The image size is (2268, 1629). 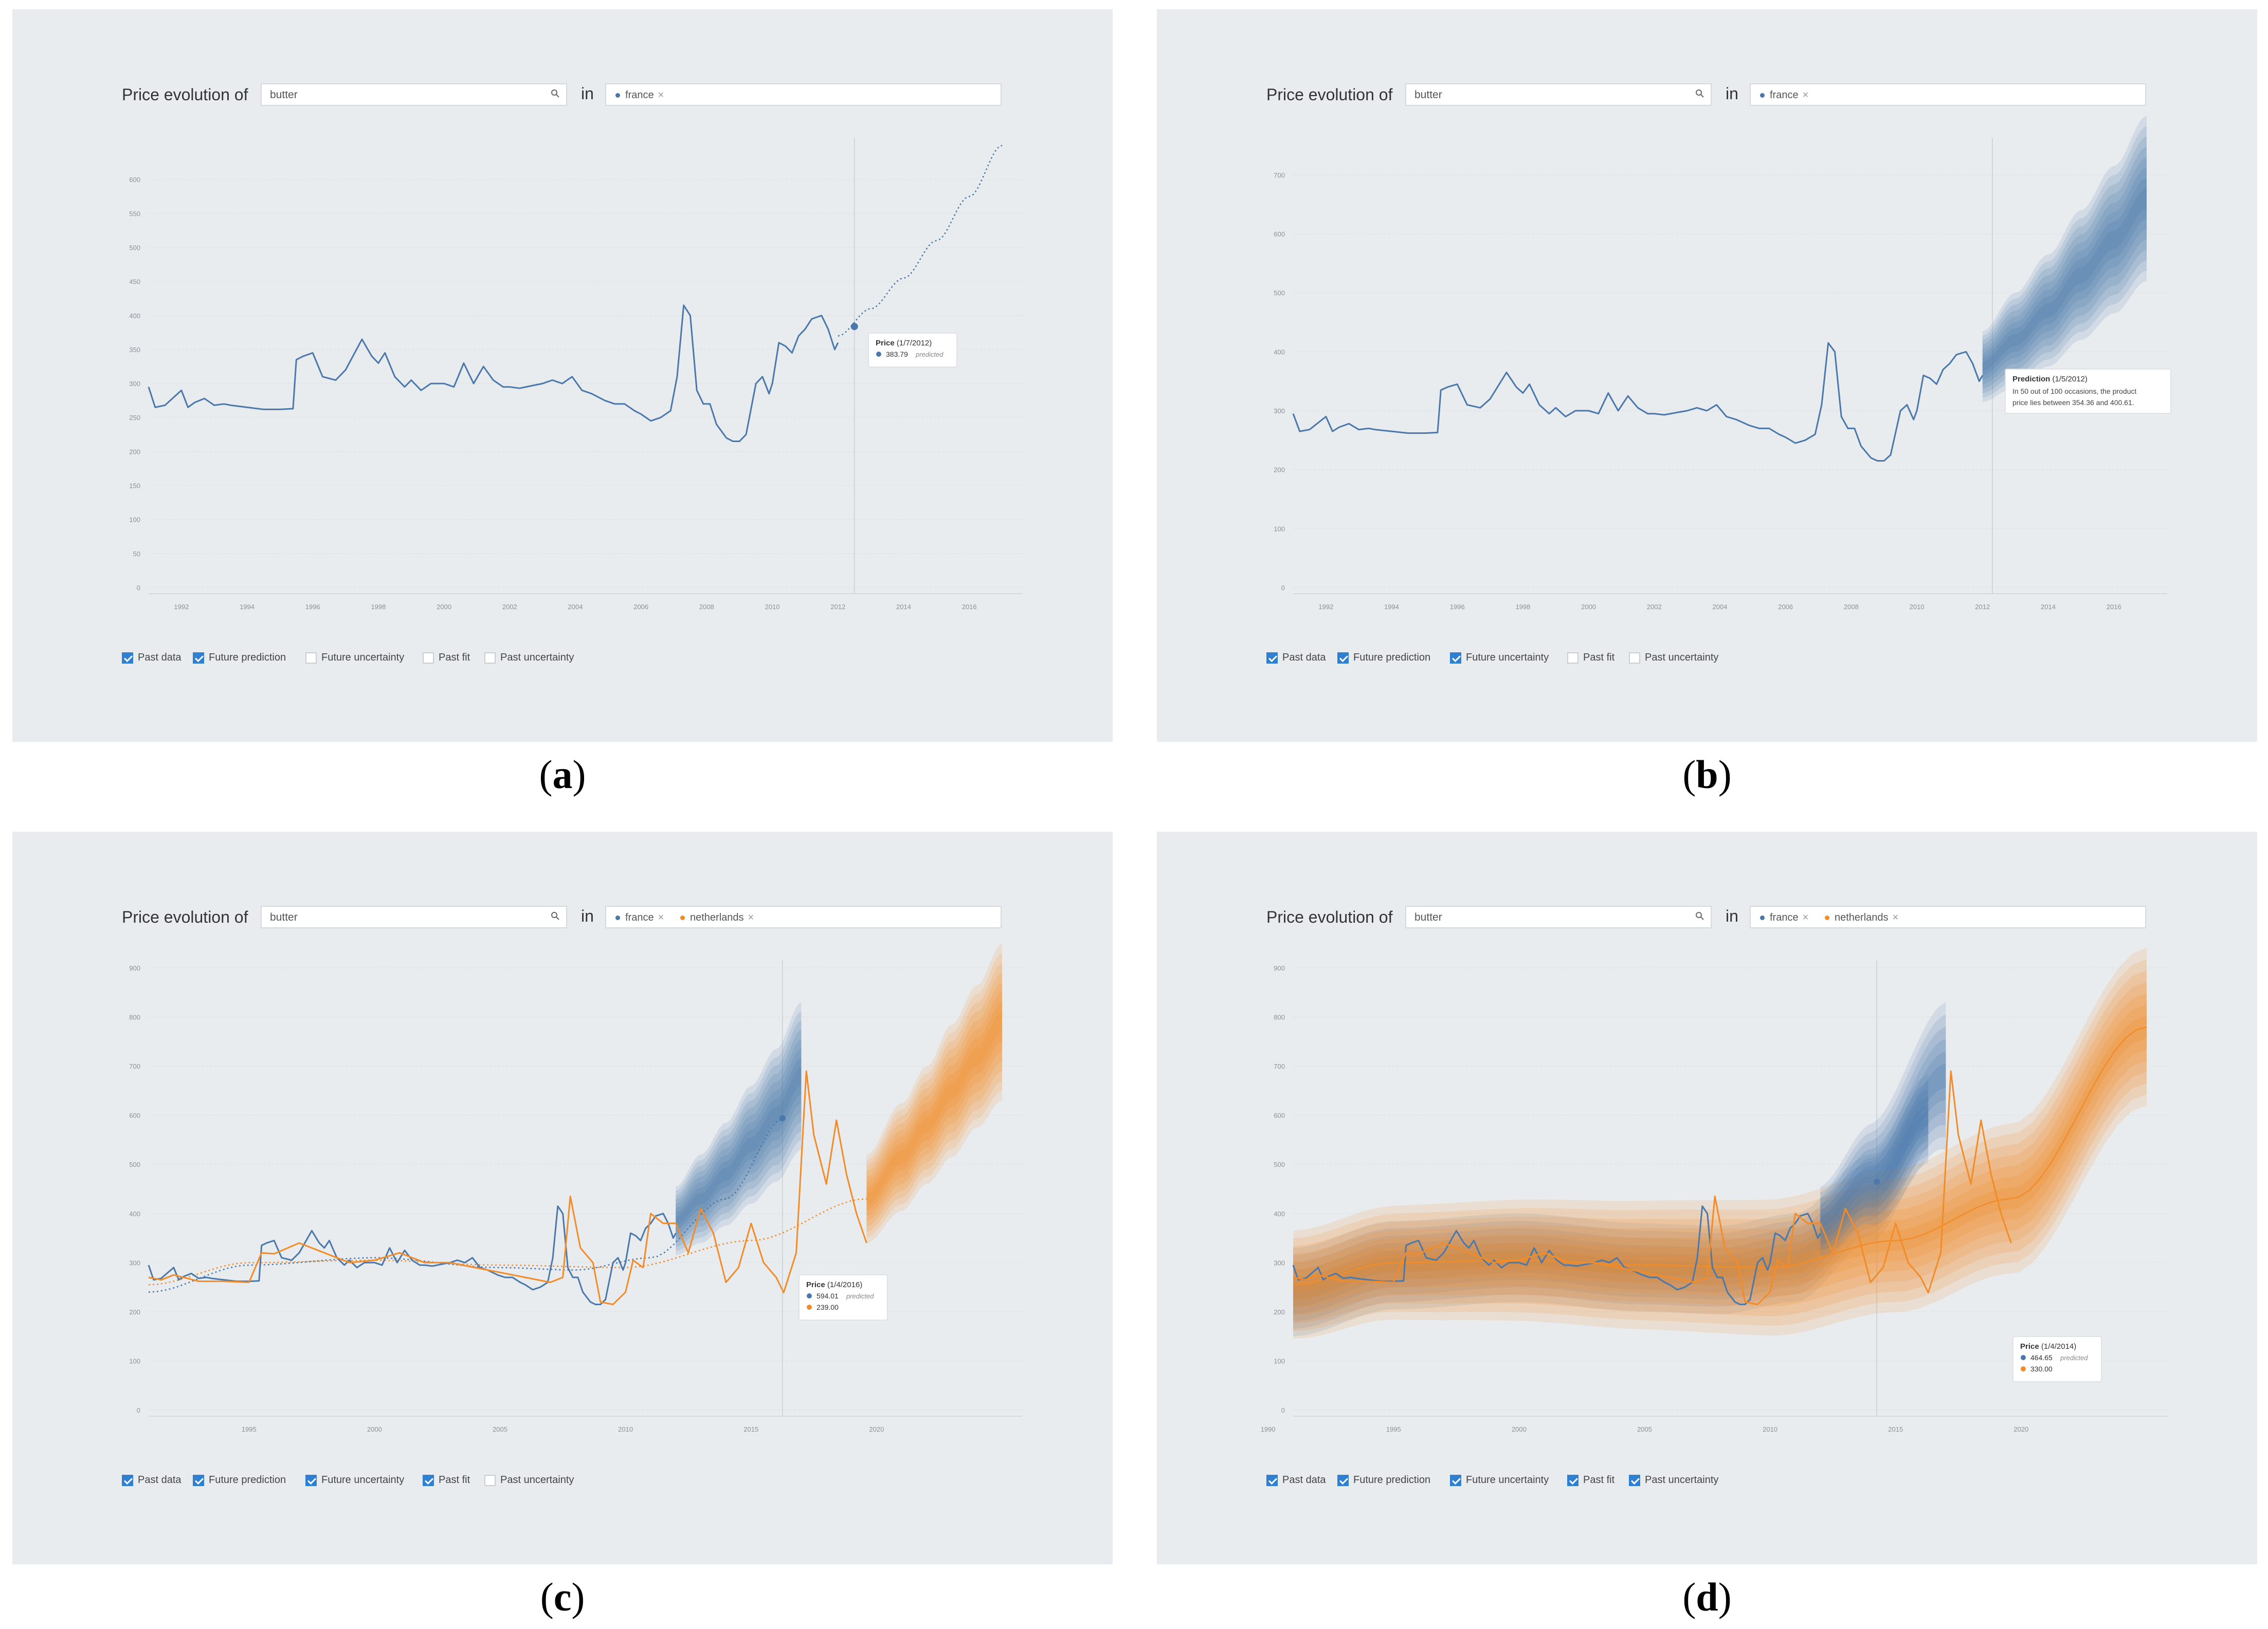 I want to click on x-tick-label: 2000, so click(x=1520, y=1429).